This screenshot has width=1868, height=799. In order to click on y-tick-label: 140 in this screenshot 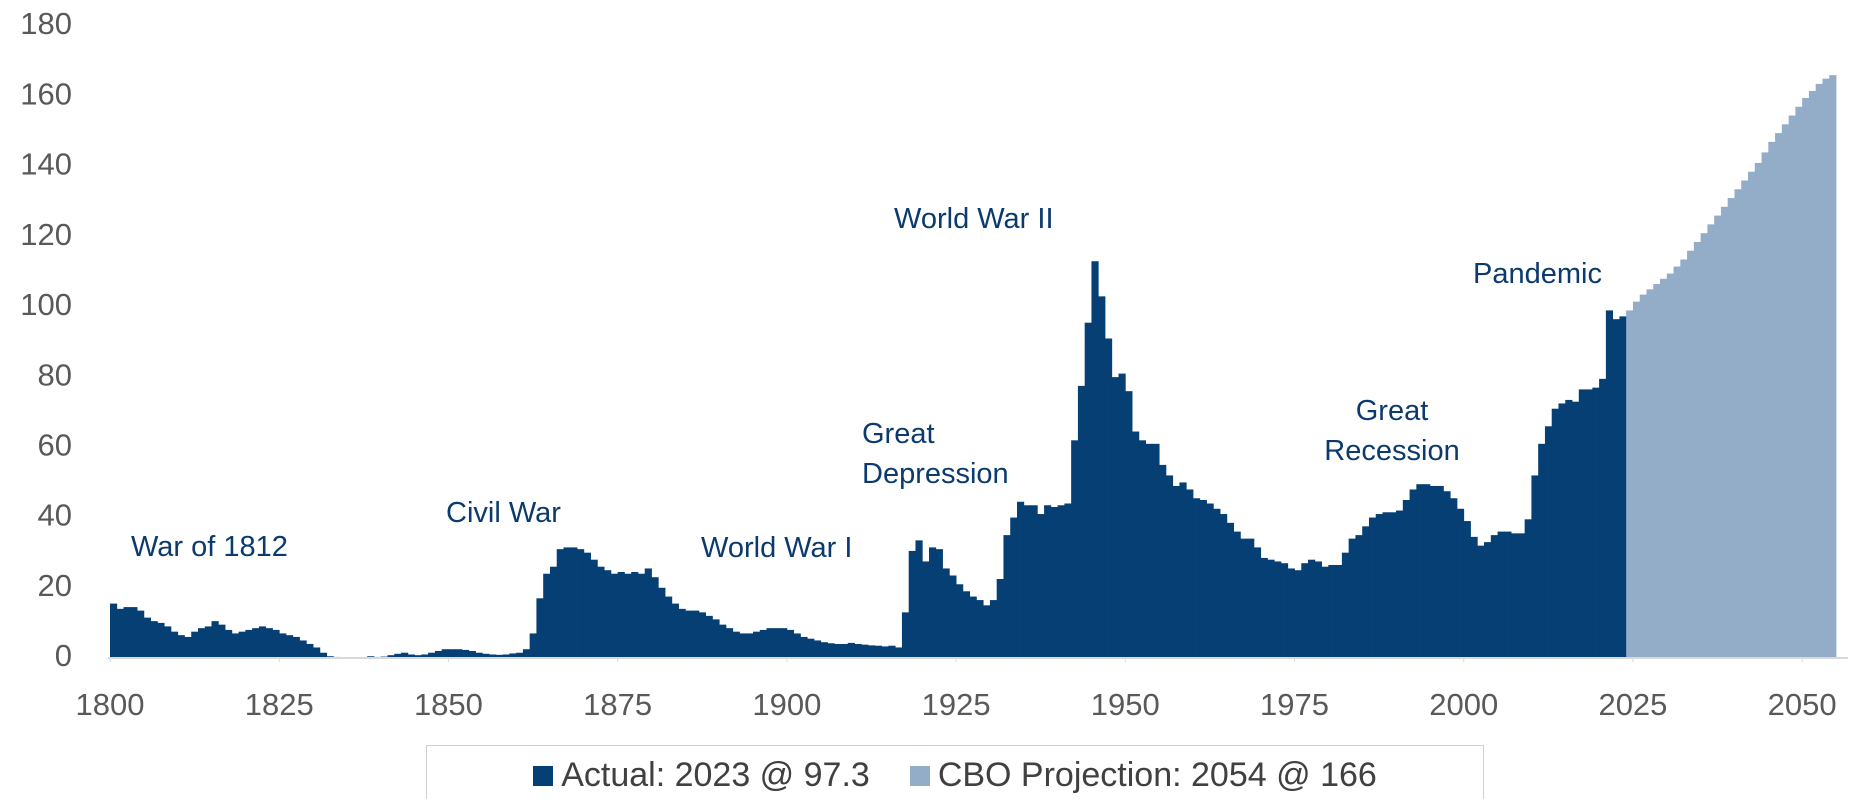, I will do `click(46, 164)`.